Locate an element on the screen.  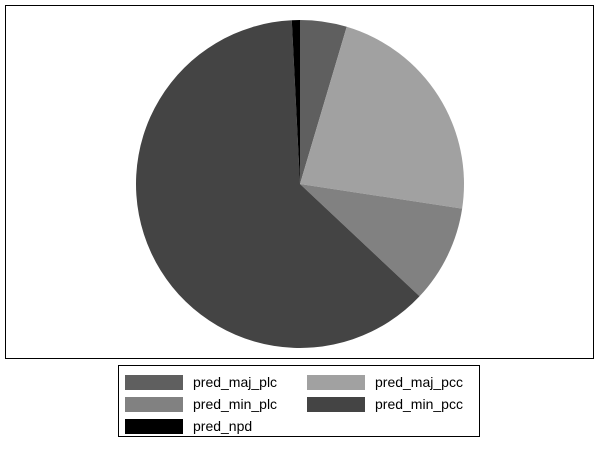
legend-item-pred-maj-plc: pred_maj_plc is located at coordinates (201, 382).